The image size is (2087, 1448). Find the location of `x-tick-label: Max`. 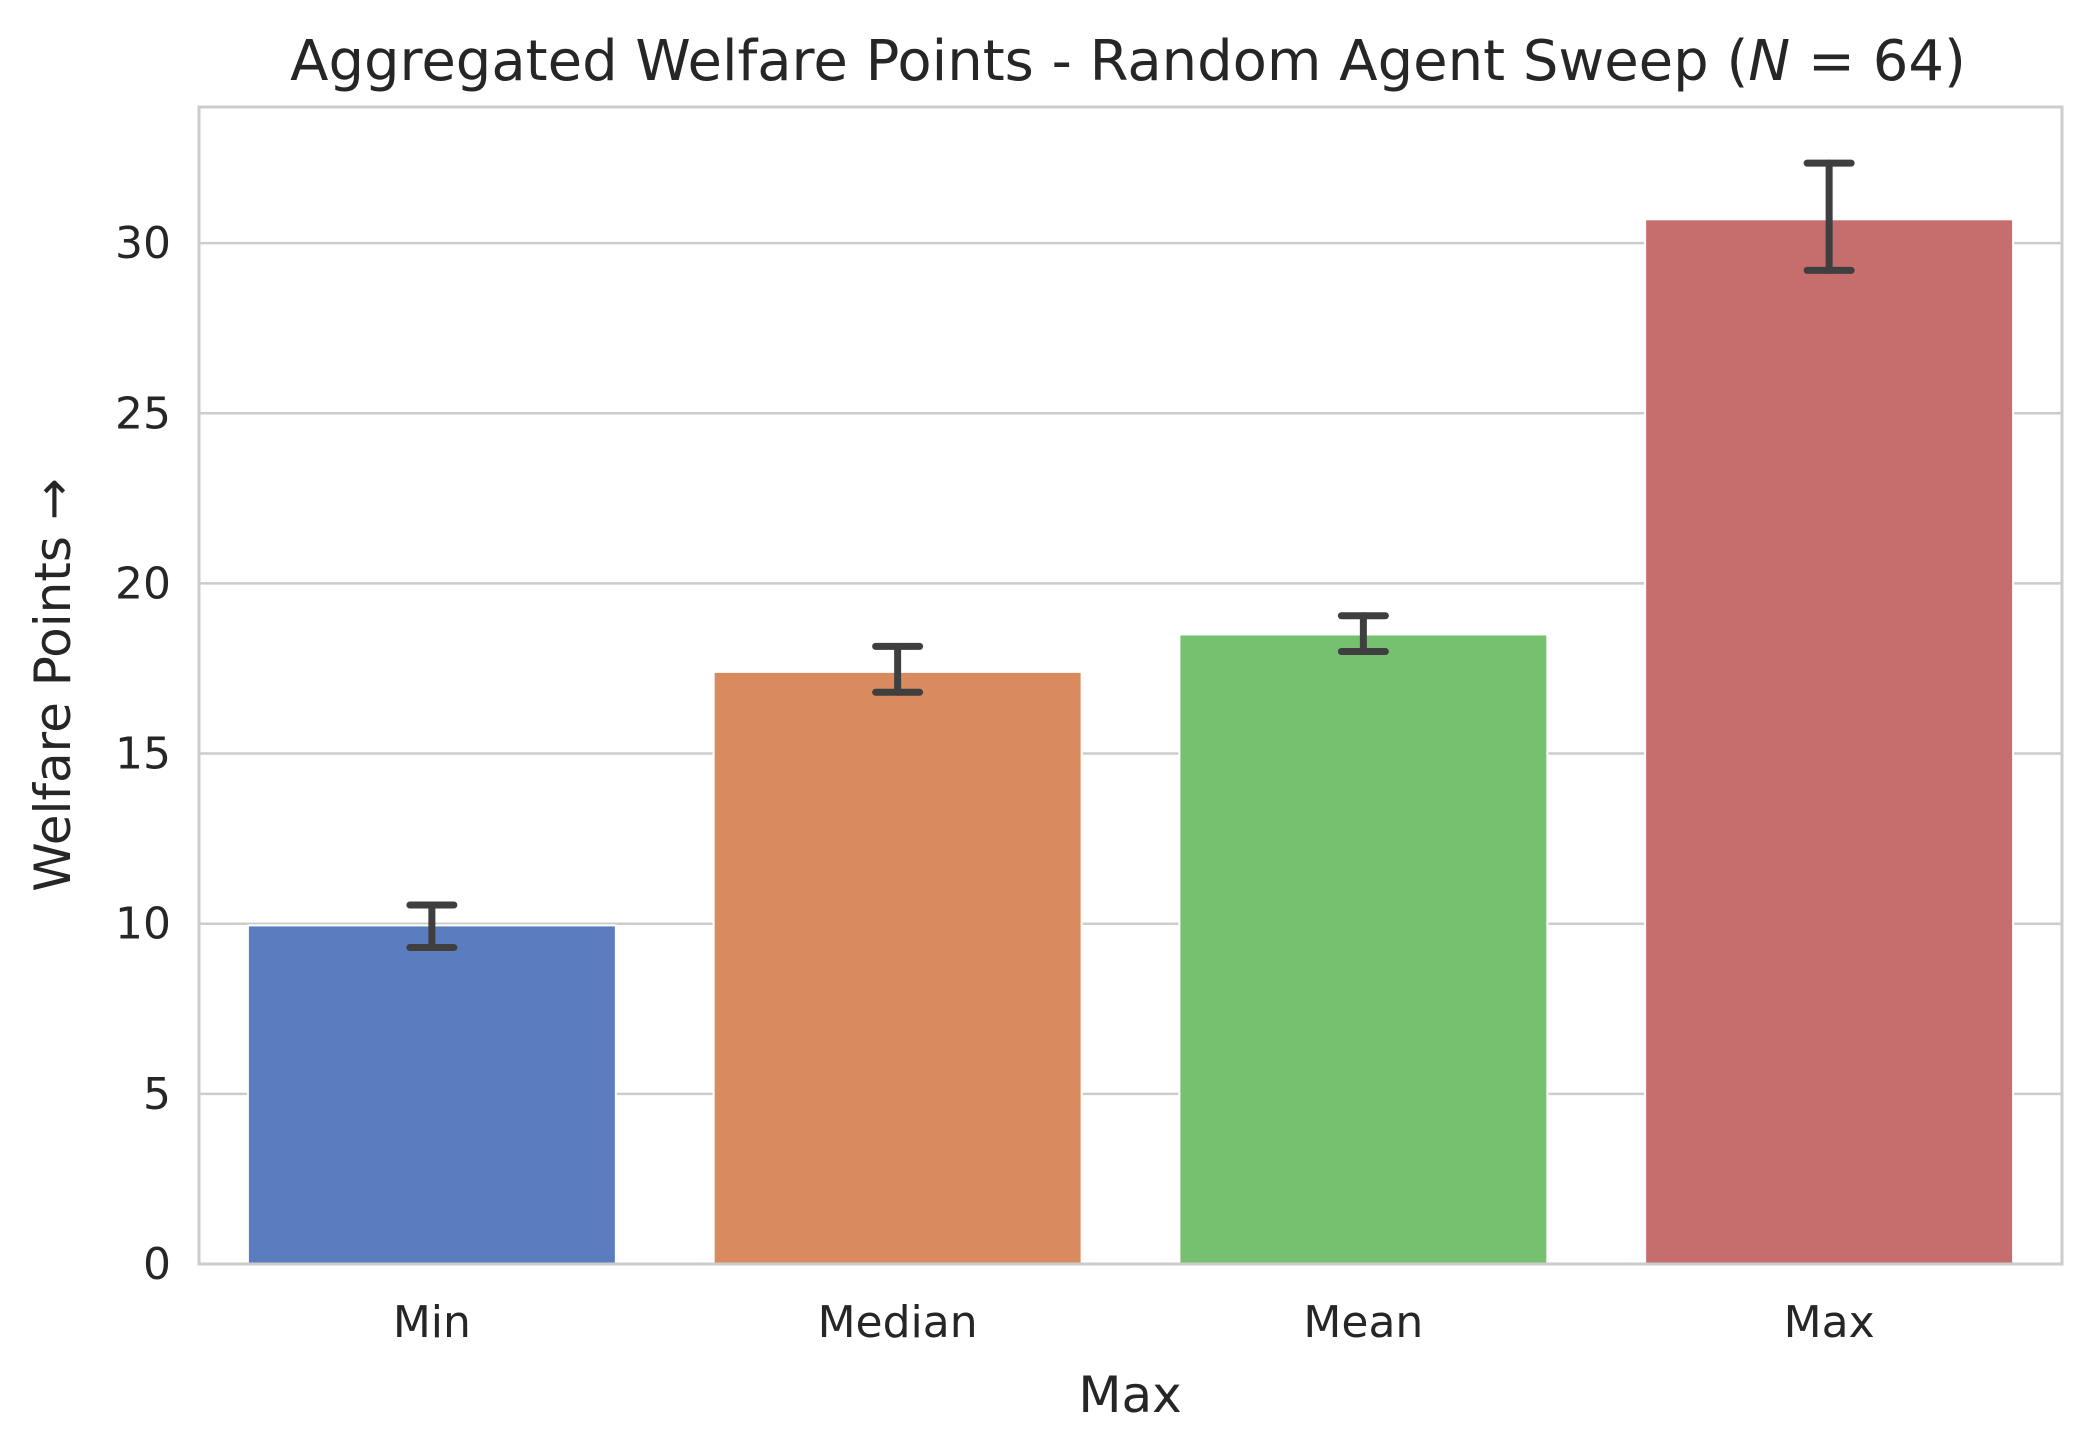

x-tick-label: Max is located at coordinates (1829, 1322).